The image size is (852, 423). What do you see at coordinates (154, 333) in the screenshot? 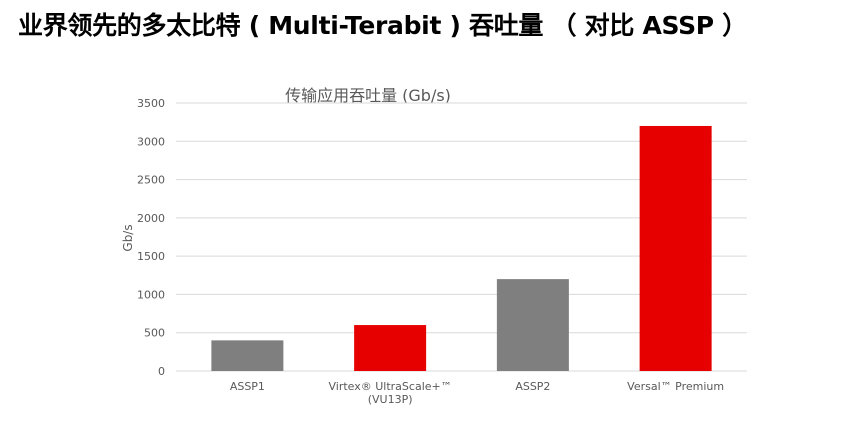
I see `y-tick-label: 500` at bounding box center [154, 333].